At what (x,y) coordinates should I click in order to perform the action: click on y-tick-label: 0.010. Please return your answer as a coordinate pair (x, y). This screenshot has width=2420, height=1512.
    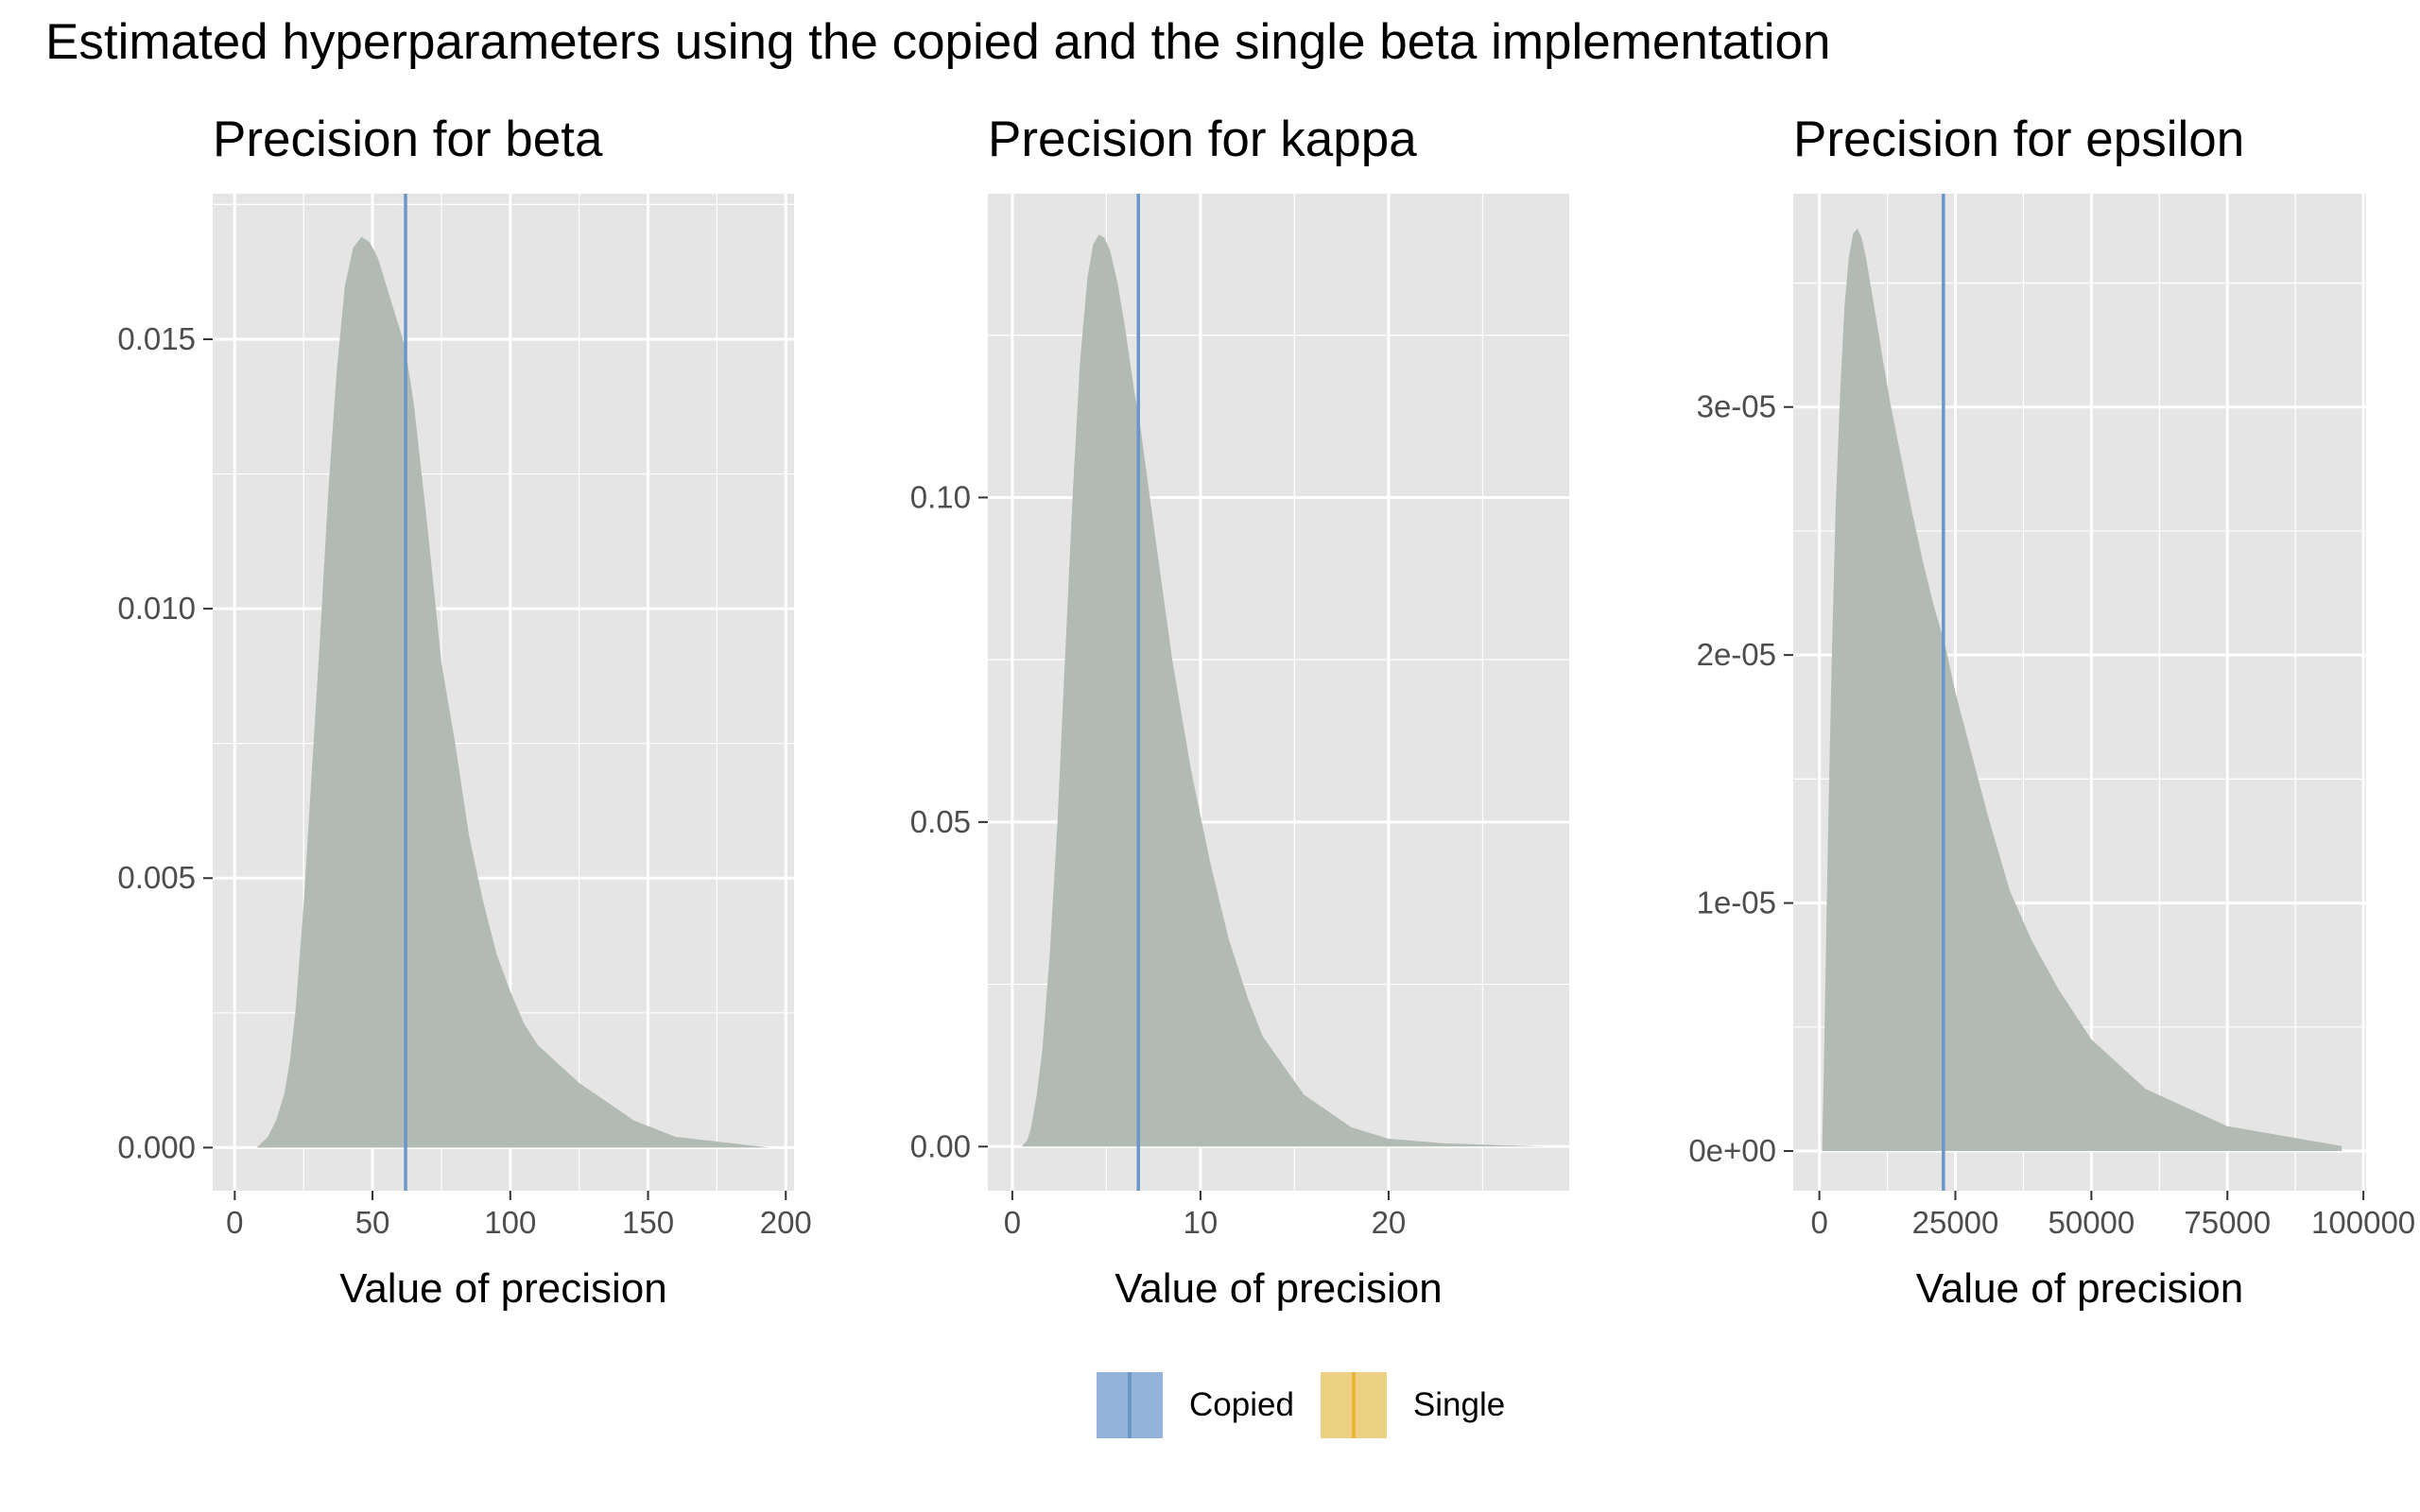
    Looking at the image, I should click on (156, 608).